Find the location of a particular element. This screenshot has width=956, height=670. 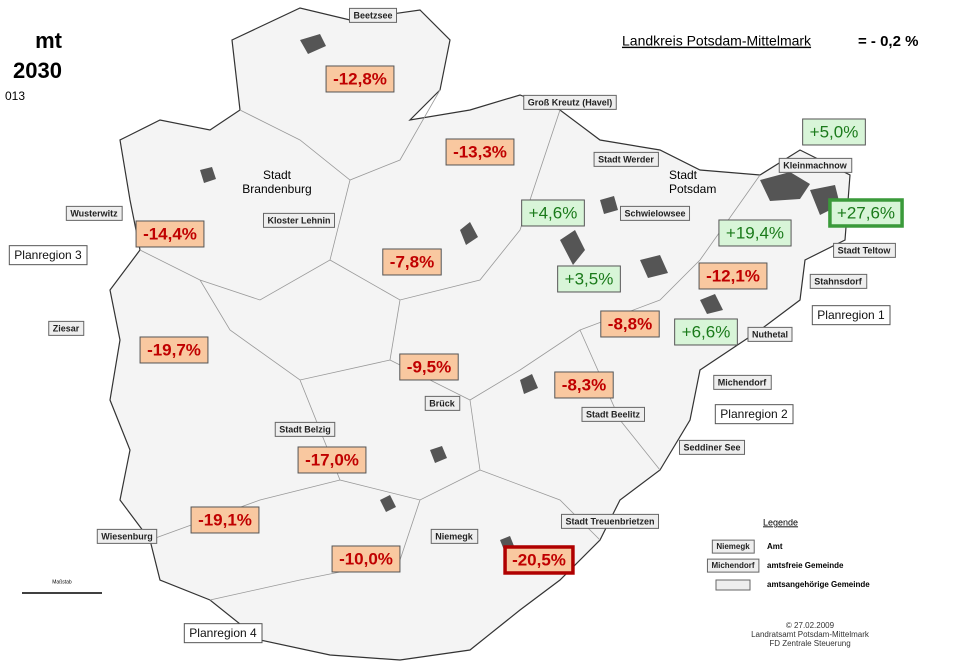

scale-label: Maßstab is located at coordinates (62, 582).